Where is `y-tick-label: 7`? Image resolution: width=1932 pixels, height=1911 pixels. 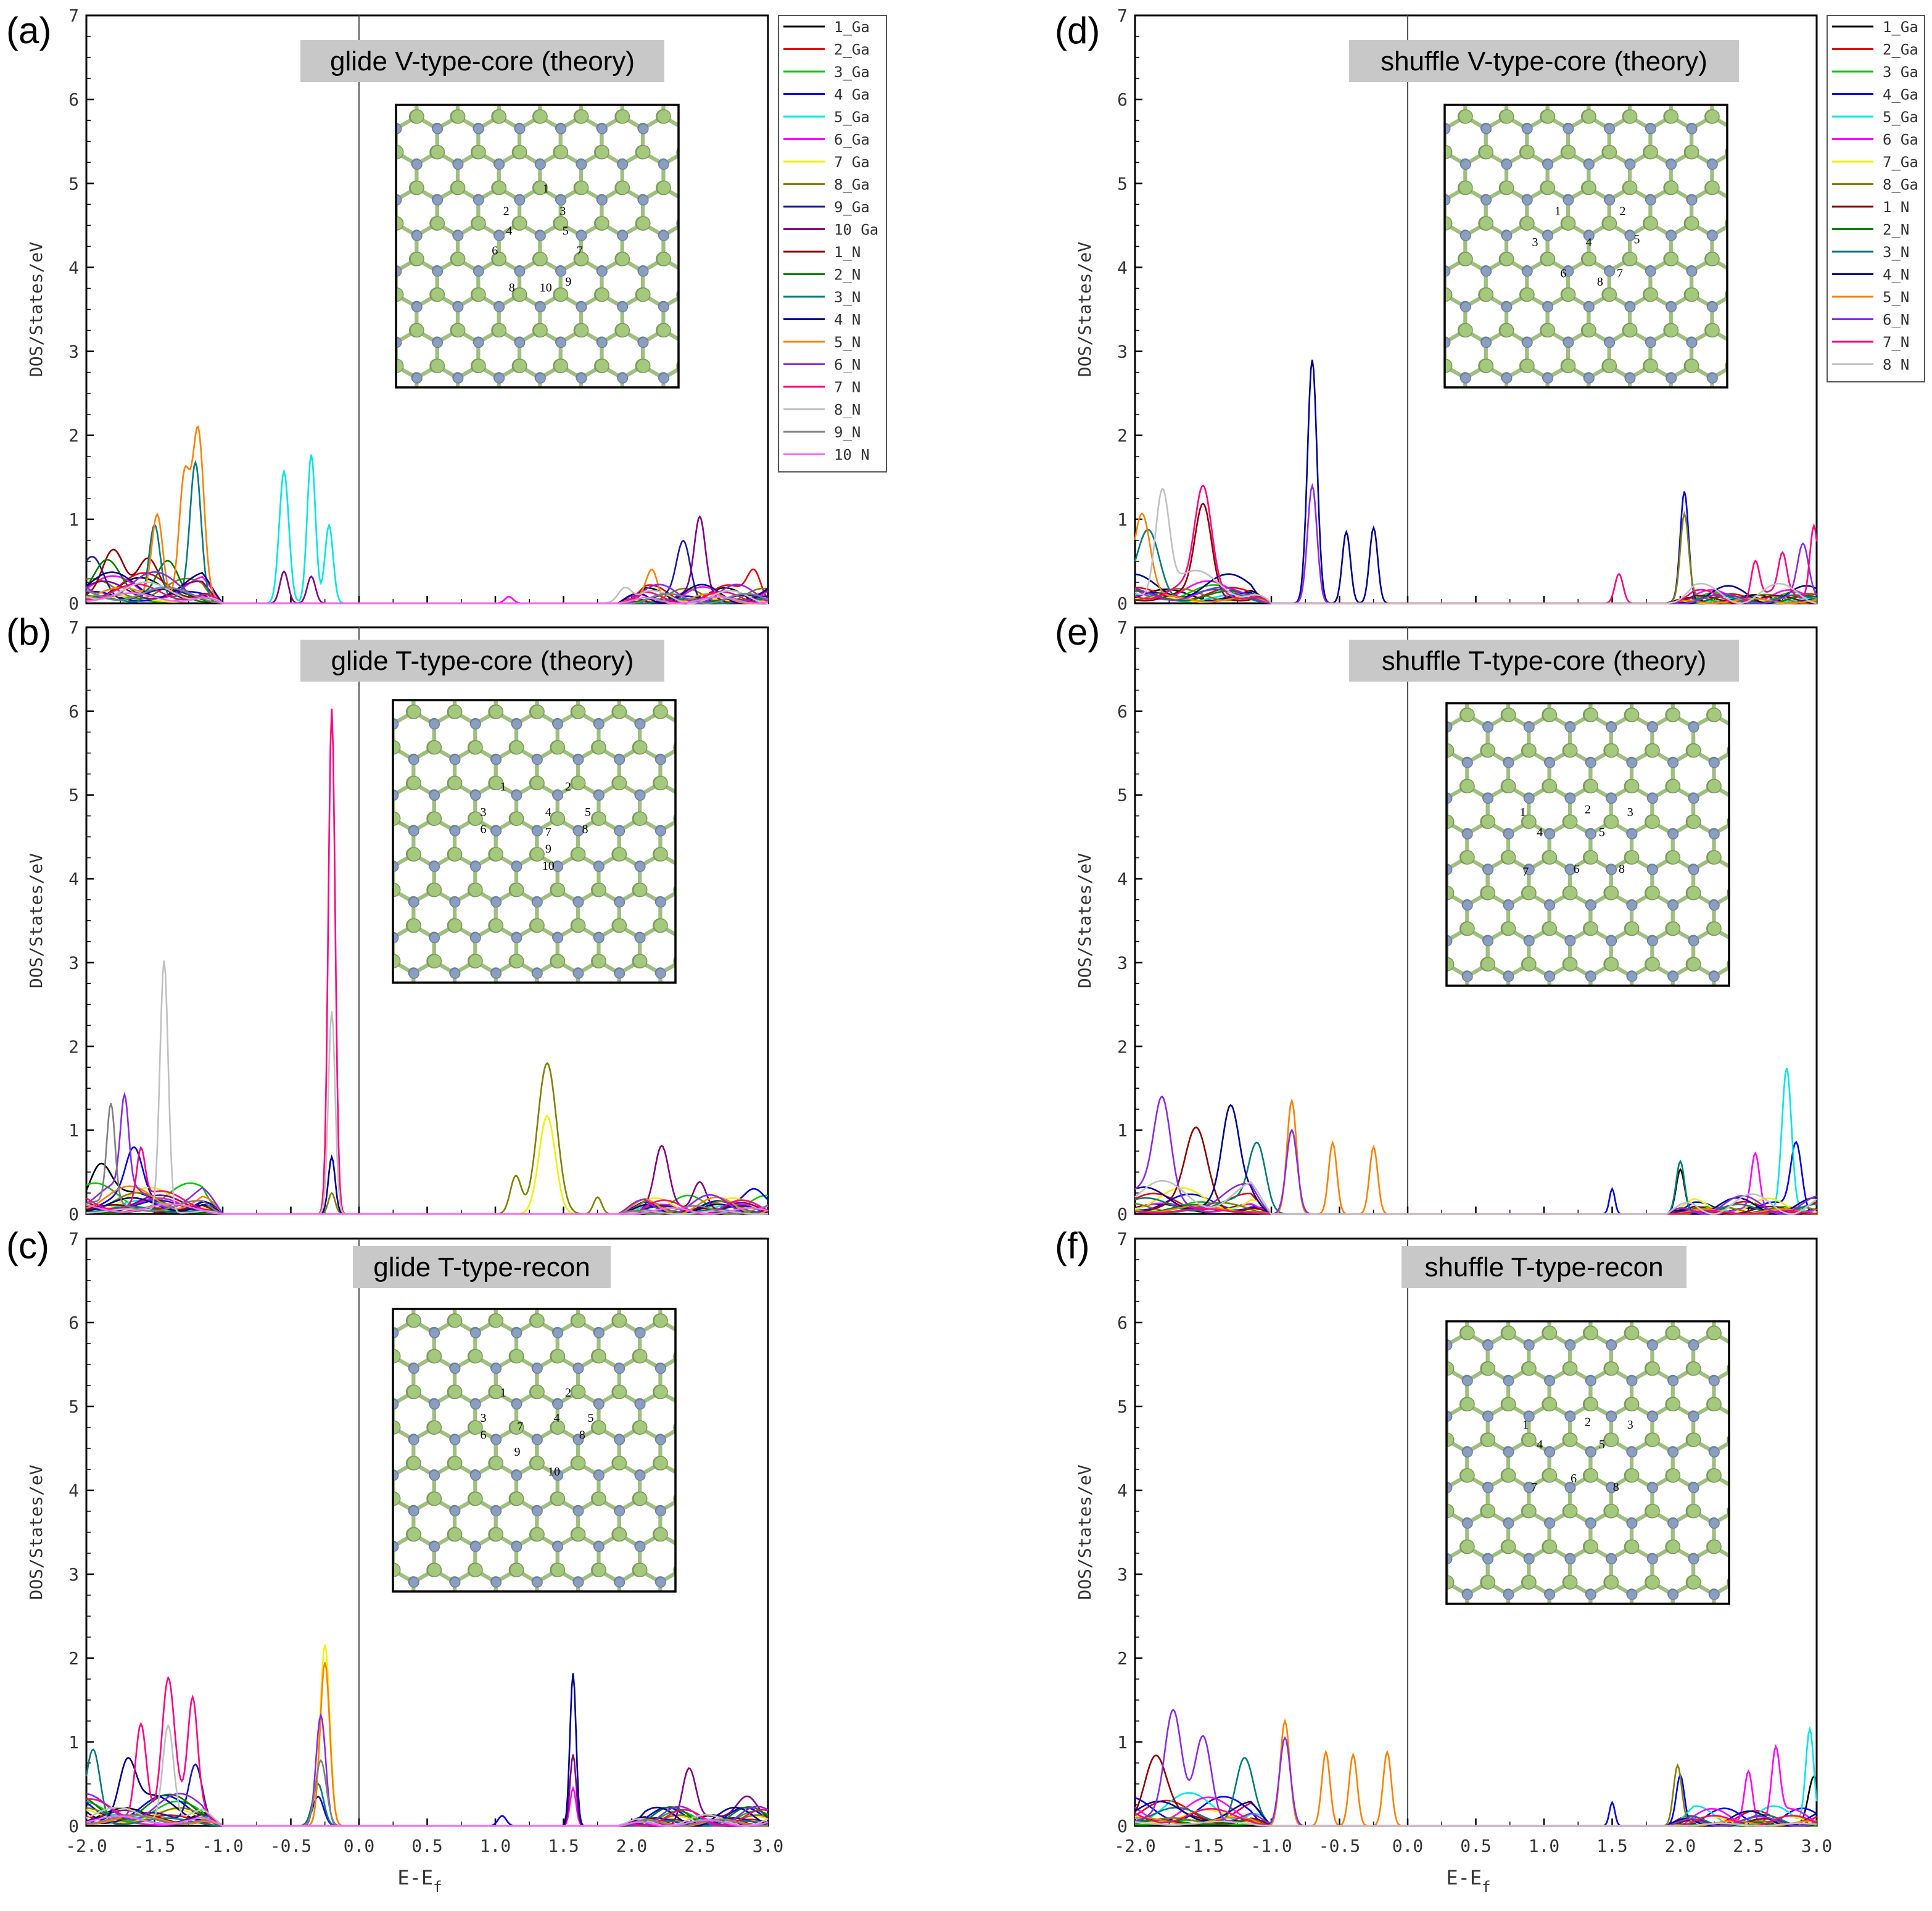
y-tick-label: 7 is located at coordinates (73, 628).